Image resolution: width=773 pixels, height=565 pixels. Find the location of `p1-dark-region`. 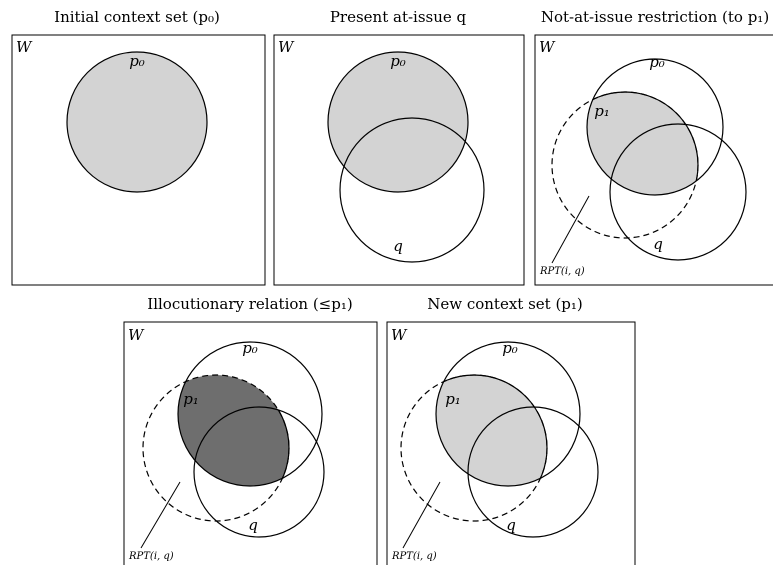

p1-dark-region is located at coordinates (233, 430).